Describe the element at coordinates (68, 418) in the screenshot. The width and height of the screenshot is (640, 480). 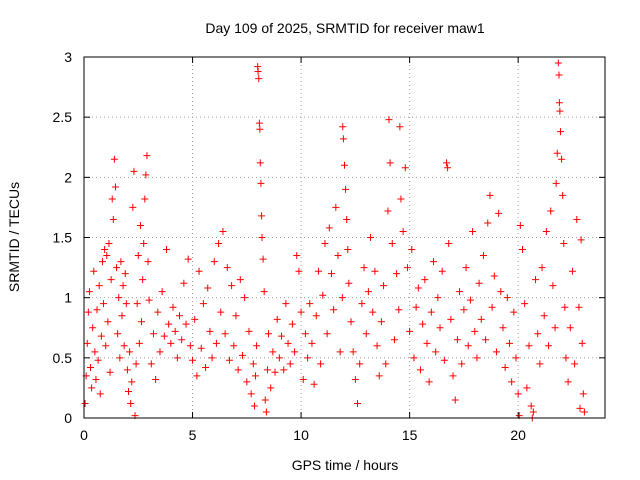
I see `y-tick-label: 0` at that location.